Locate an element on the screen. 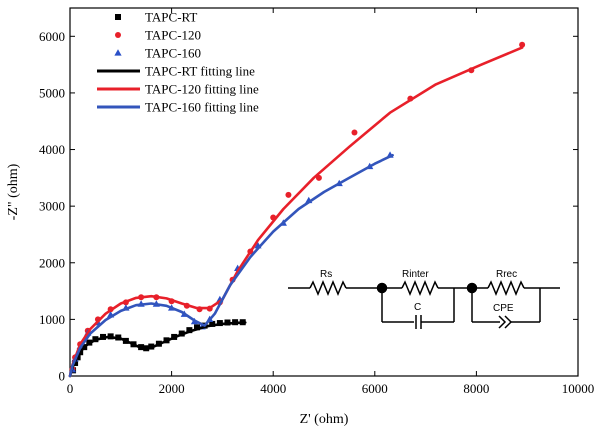 This screenshot has height=434, width=600. x-tick-label: 0 is located at coordinates (70, 388).